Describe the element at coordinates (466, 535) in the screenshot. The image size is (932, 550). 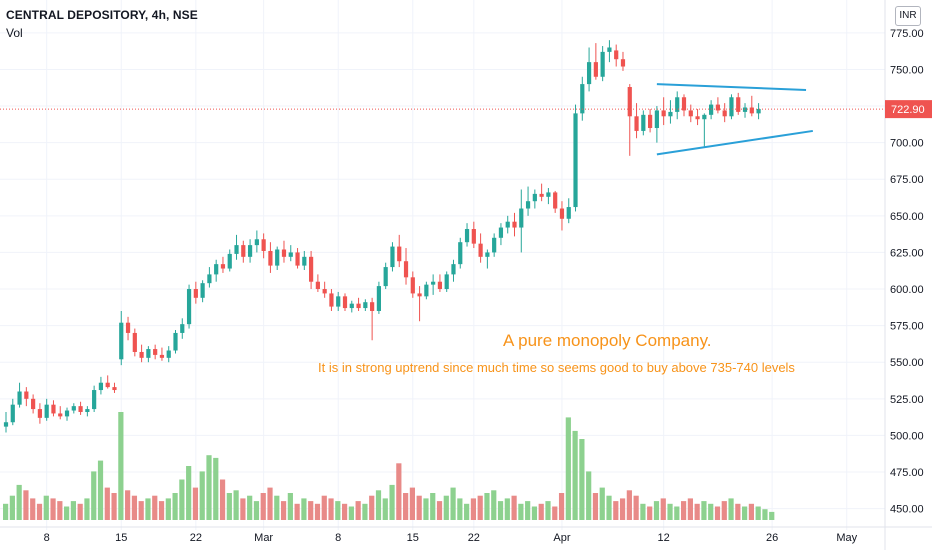
I see `time-axis: 8 15 22 Mar 8 15 22 Apr 12 26 May` at that location.